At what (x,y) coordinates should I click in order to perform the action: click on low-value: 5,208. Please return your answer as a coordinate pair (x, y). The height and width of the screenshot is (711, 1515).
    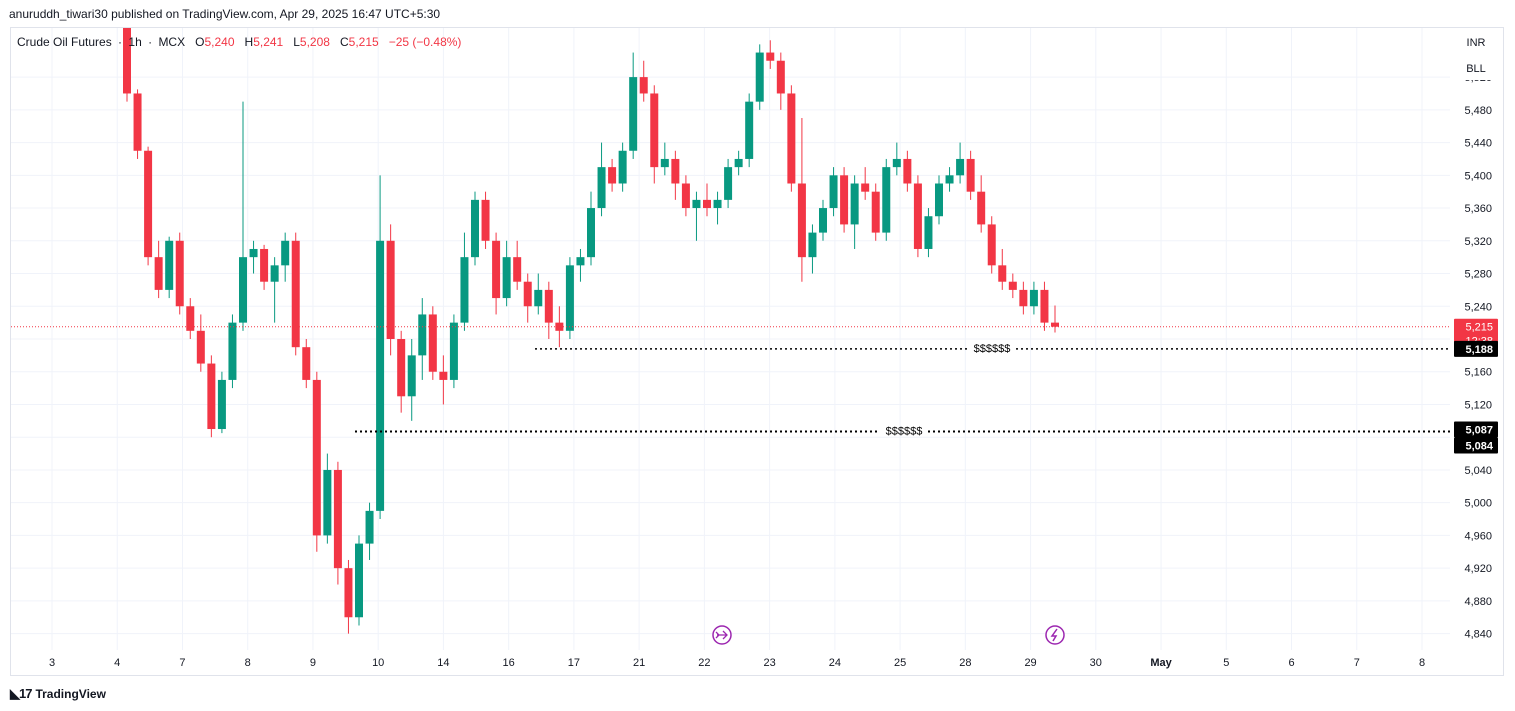
    Looking at the image, I should click on (314, 42).